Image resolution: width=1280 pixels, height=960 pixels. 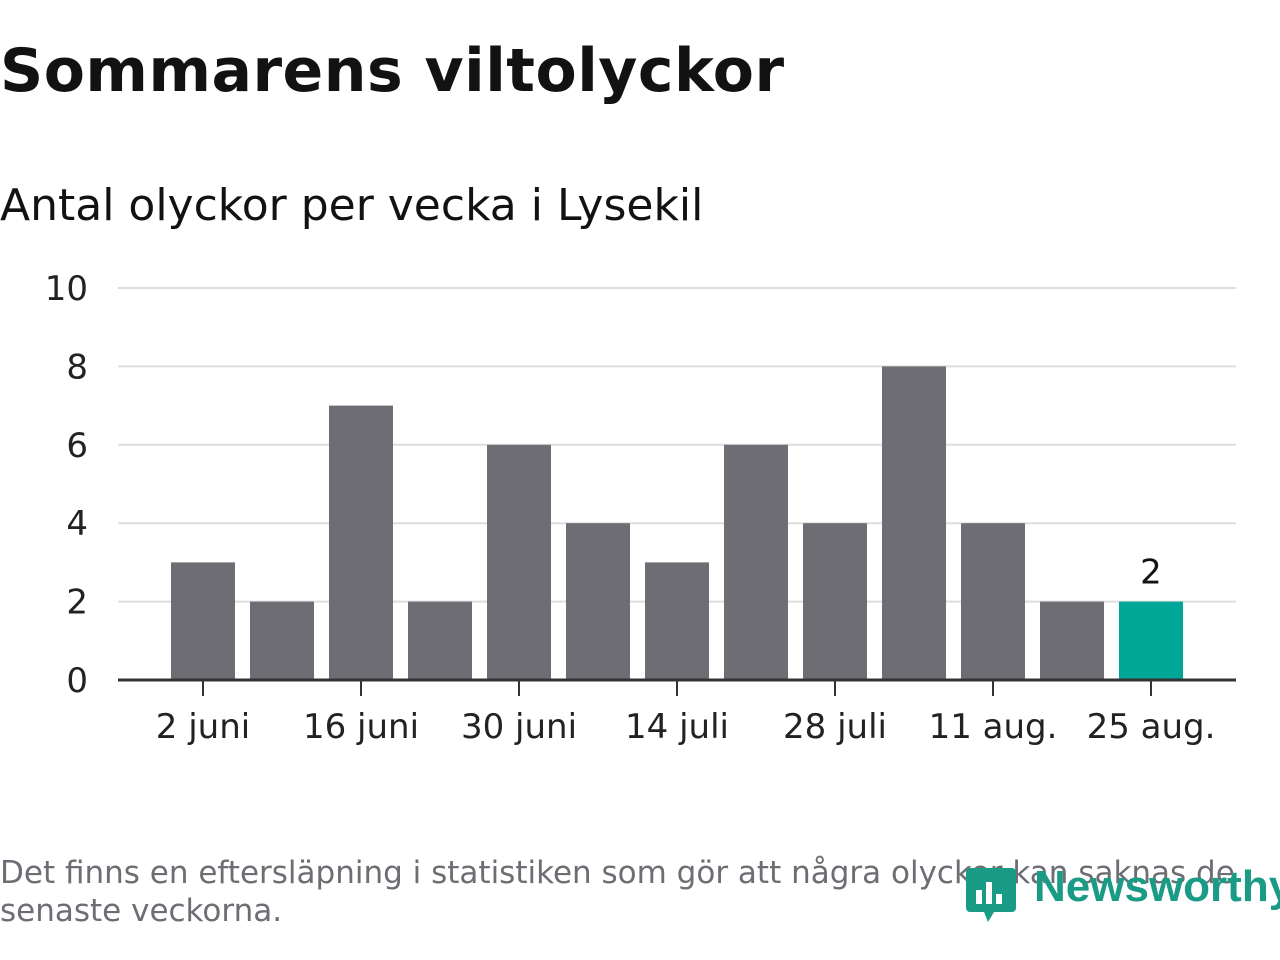 I want to click on x-tick-label: 25 aug., so click(x=1151, y=727).